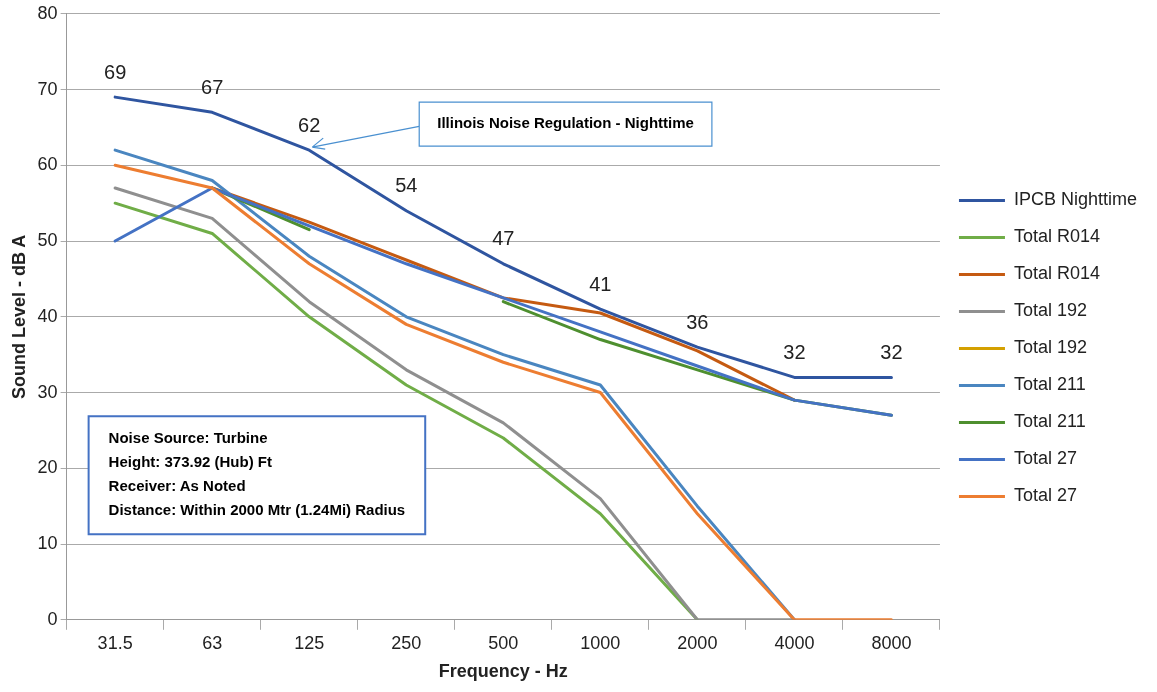  Describe the element at coordinates (47, 12) in the screenshot. I see `y-tick-label: 80` at that location.